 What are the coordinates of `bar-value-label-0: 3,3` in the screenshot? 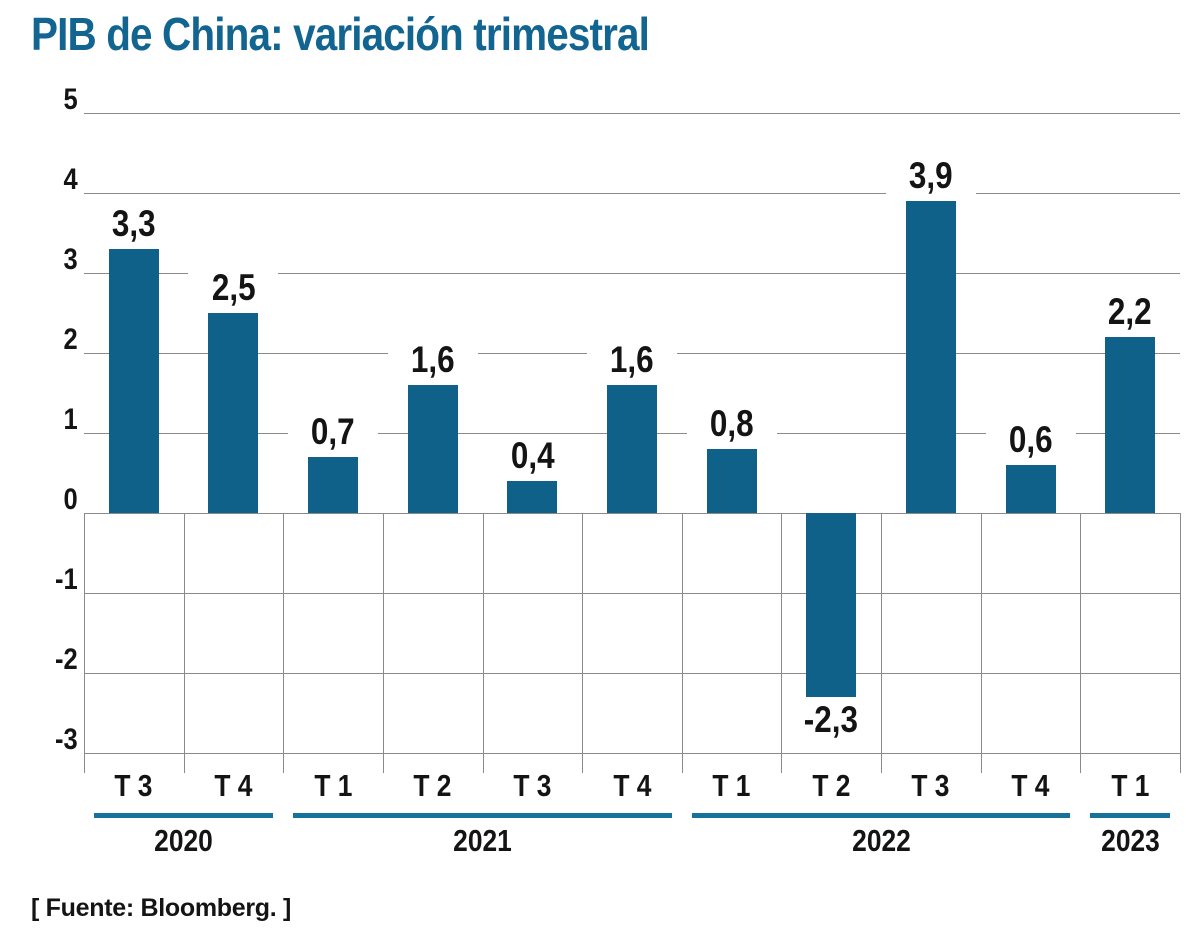 It's located at (133, 223).